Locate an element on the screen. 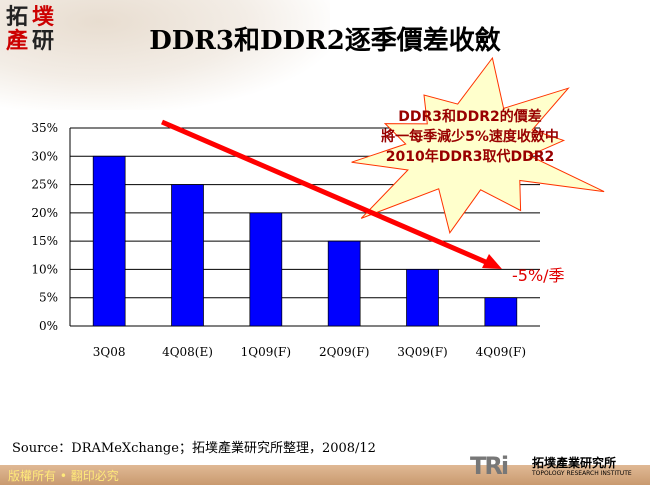 The width and height of the screenshot is (650, 485). brand-cn: 拓墣產業研究所 is located at coordinates (574, 463).